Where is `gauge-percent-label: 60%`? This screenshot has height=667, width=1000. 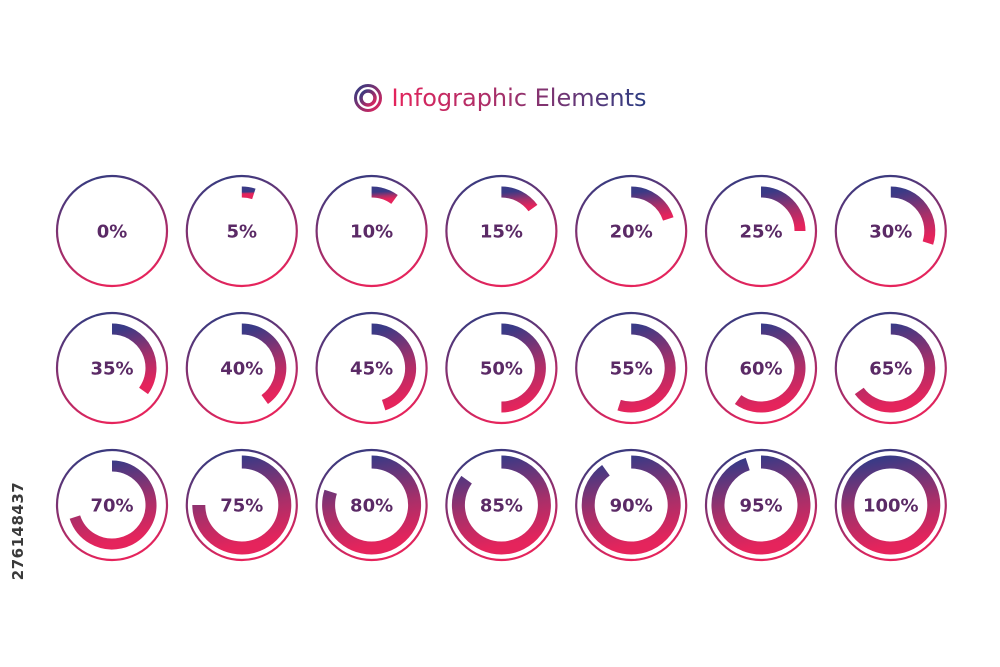 gauge-percent-label: 60% is located at coordinates (760, 369).